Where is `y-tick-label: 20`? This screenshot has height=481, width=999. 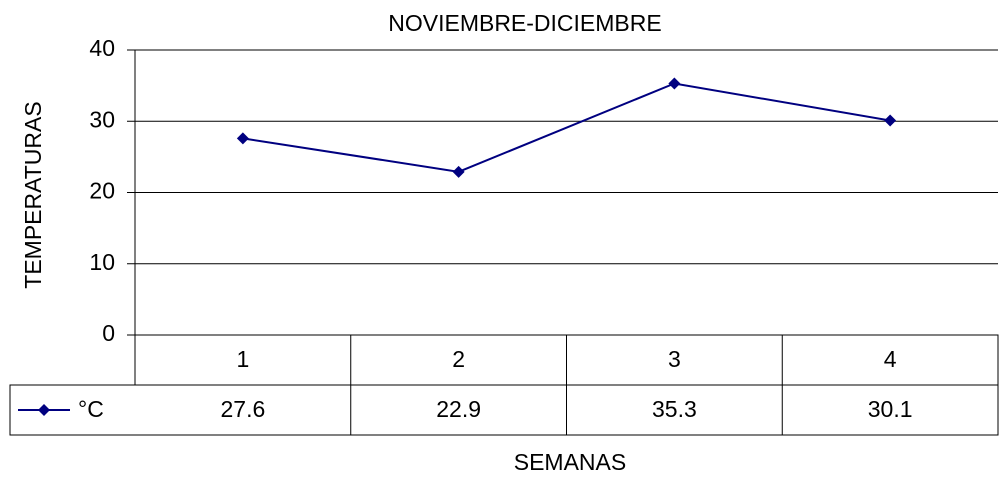 y-tick-label: 20 is located at coordinates (102, 191).